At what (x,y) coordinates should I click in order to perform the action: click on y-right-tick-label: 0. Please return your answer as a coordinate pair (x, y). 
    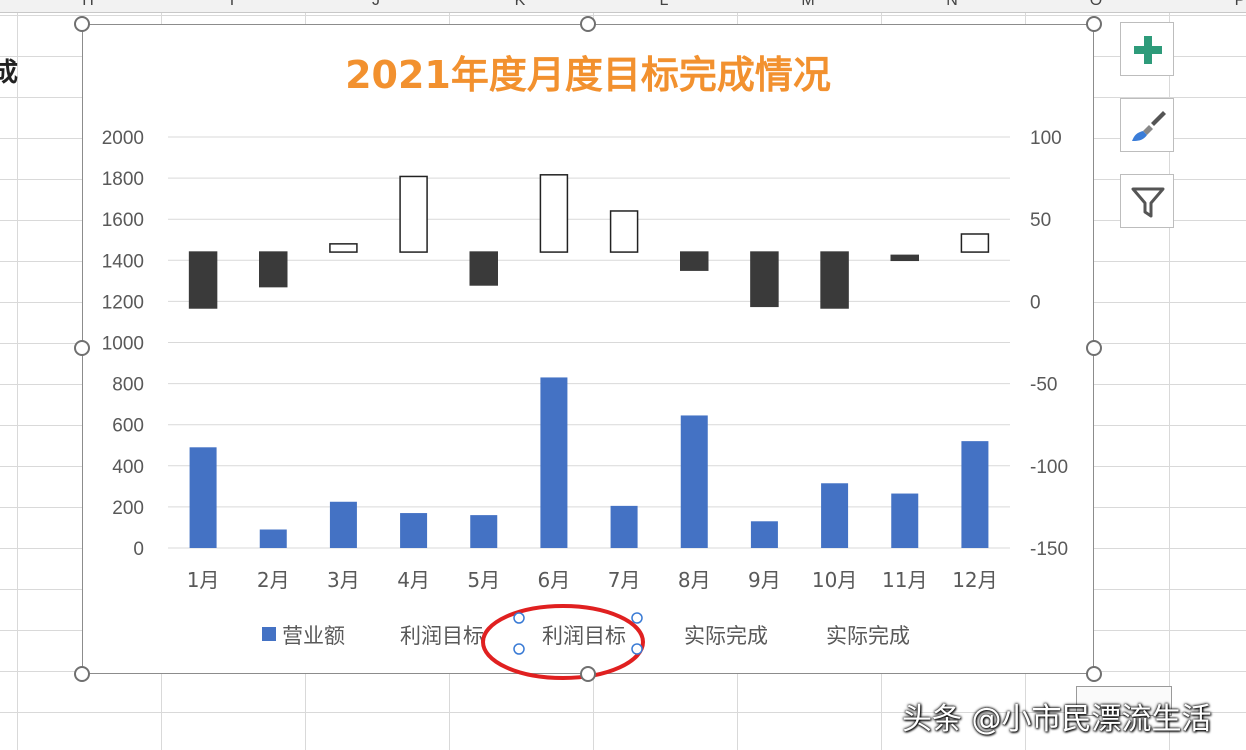
    Looking at the image, I should click on (1035, 302).